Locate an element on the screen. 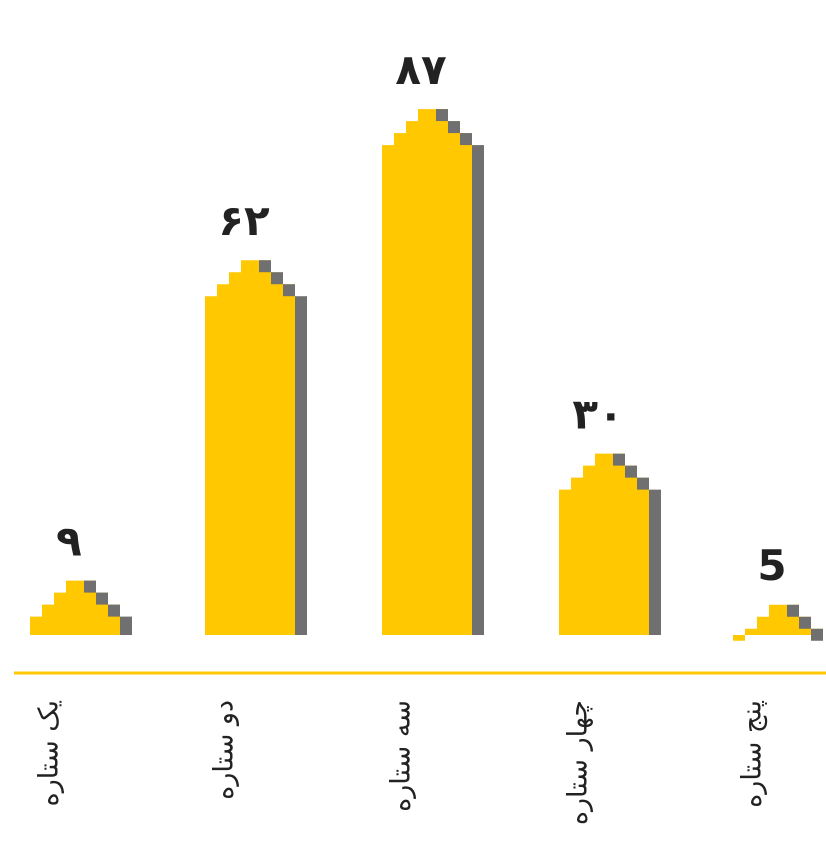  category-label-3: سه ستاره is located at coordinates (401, 756).